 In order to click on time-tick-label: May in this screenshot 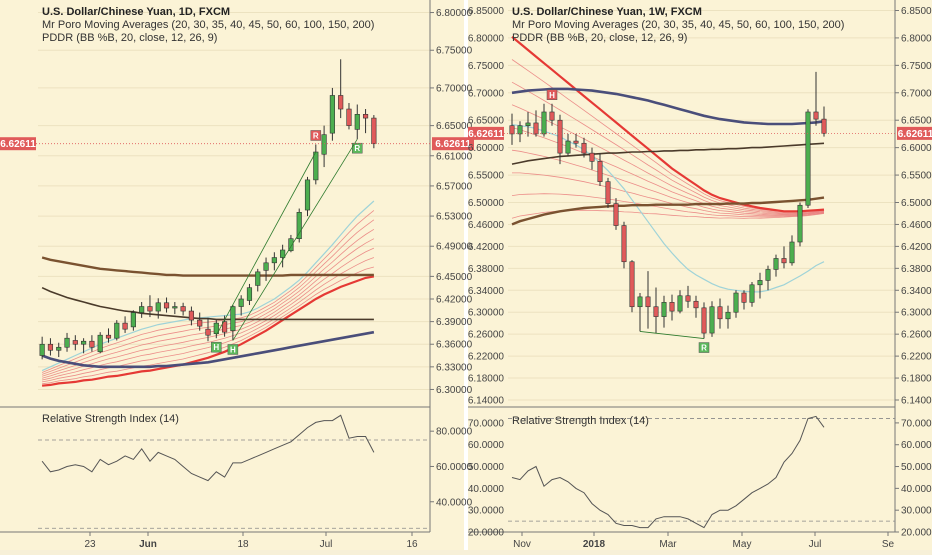, I will do `click(742, 544)`.